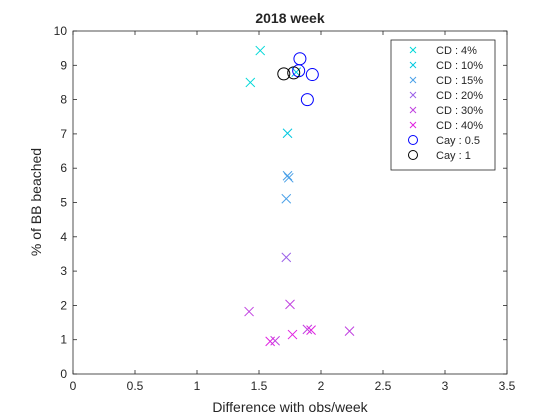 The image size is (560, 420). I want to click on y-tick-label: 5, so click(63, 203).